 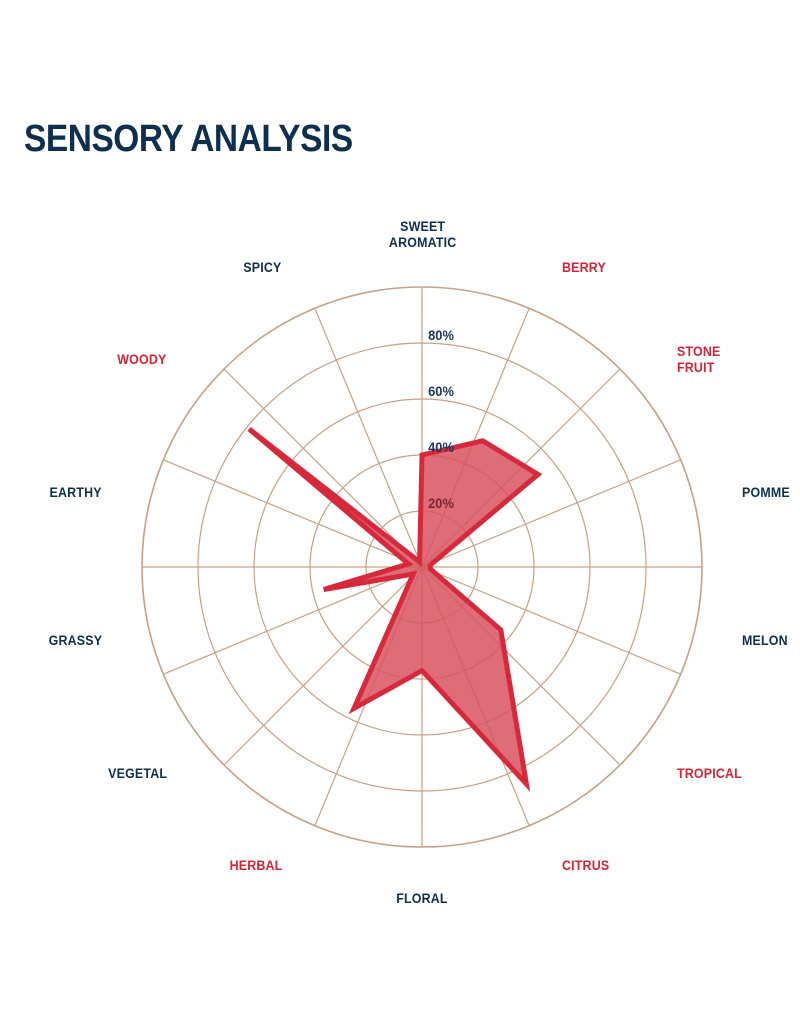 I want to click on axis-label-grassy: GRASSY, so click(x=75, y=640).